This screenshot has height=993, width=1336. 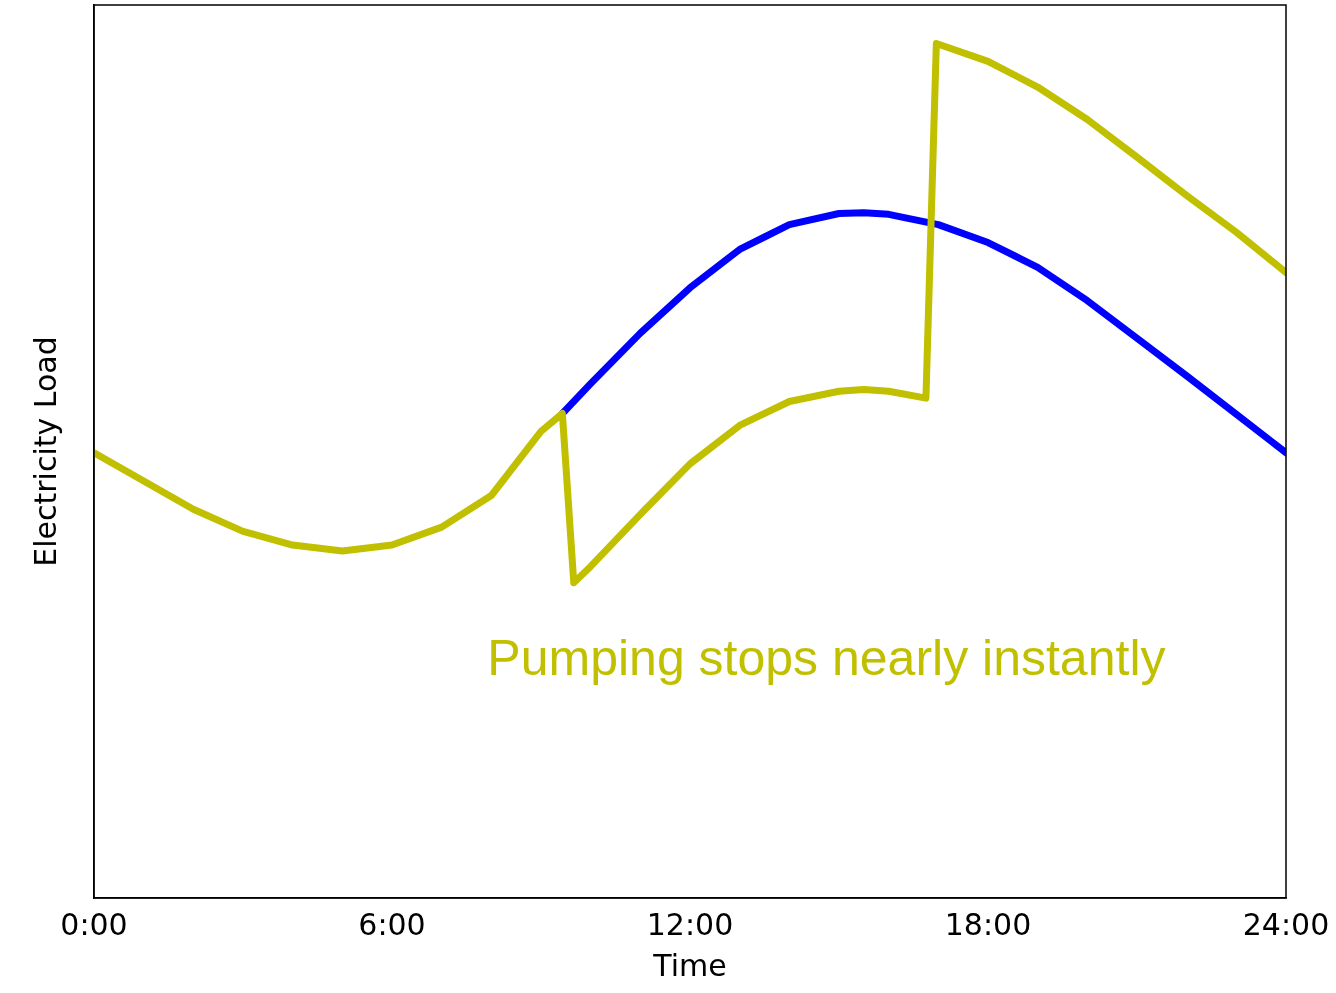 I want to click on x-axis-title: Time, so click(x=689, y=965).